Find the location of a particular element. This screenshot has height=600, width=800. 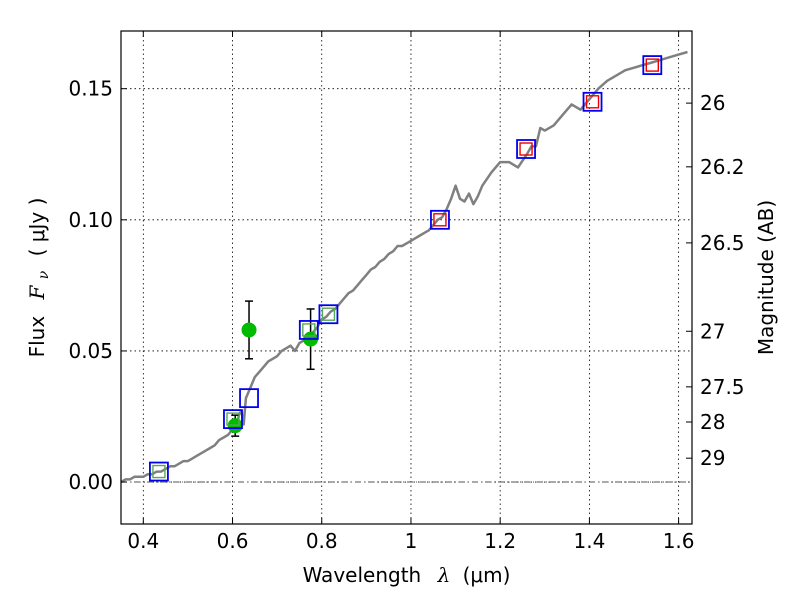

x-axis-title-unit: (μm) is located at coordinates (487, 575).